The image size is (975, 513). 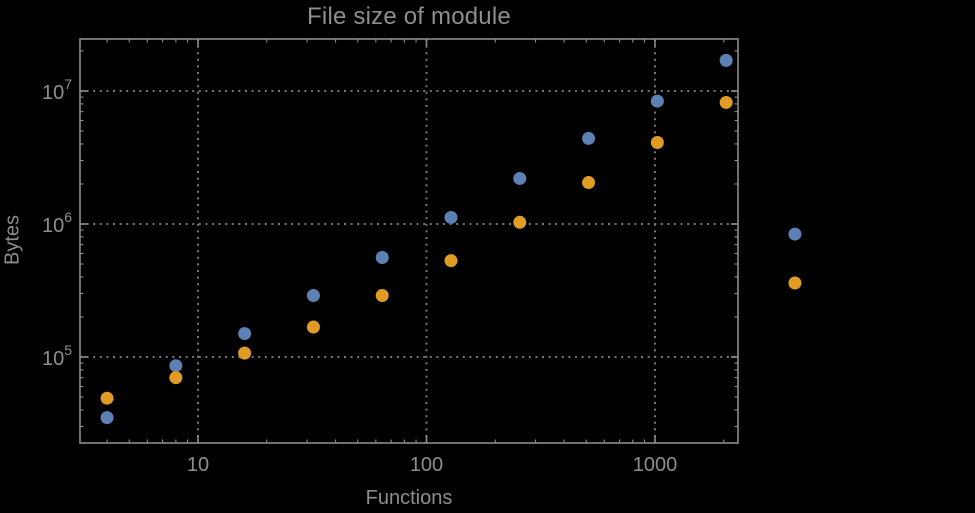 What do you see at coordinates (57, 90) in the screenshot?
I see `y-tick-label: 10⁷` at bounding box center [57, 90].